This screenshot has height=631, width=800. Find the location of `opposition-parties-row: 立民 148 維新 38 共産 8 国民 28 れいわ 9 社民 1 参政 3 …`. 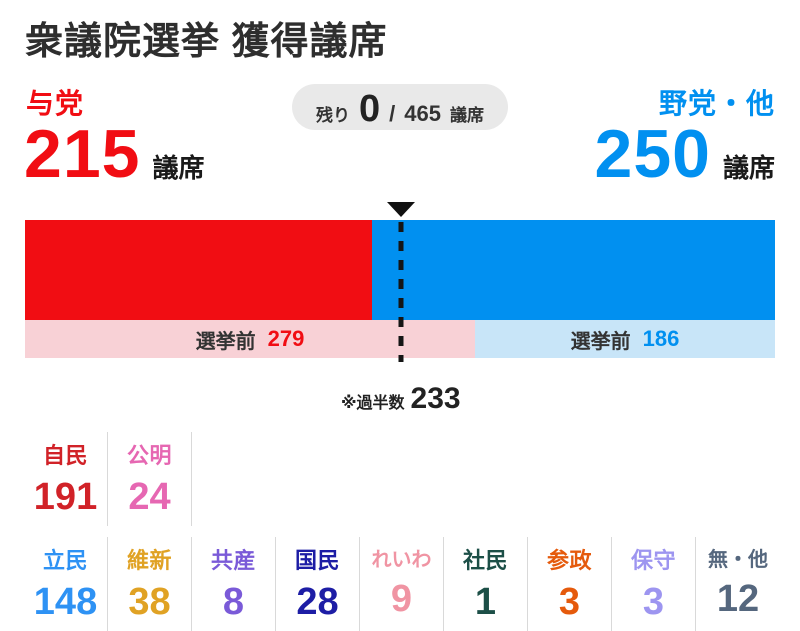

opposition-parties-row: 立民 148 維新 38 共産 8 国民 28 れいわ 9 社民 1 参政 3 … is located at coordinates (402, 584).